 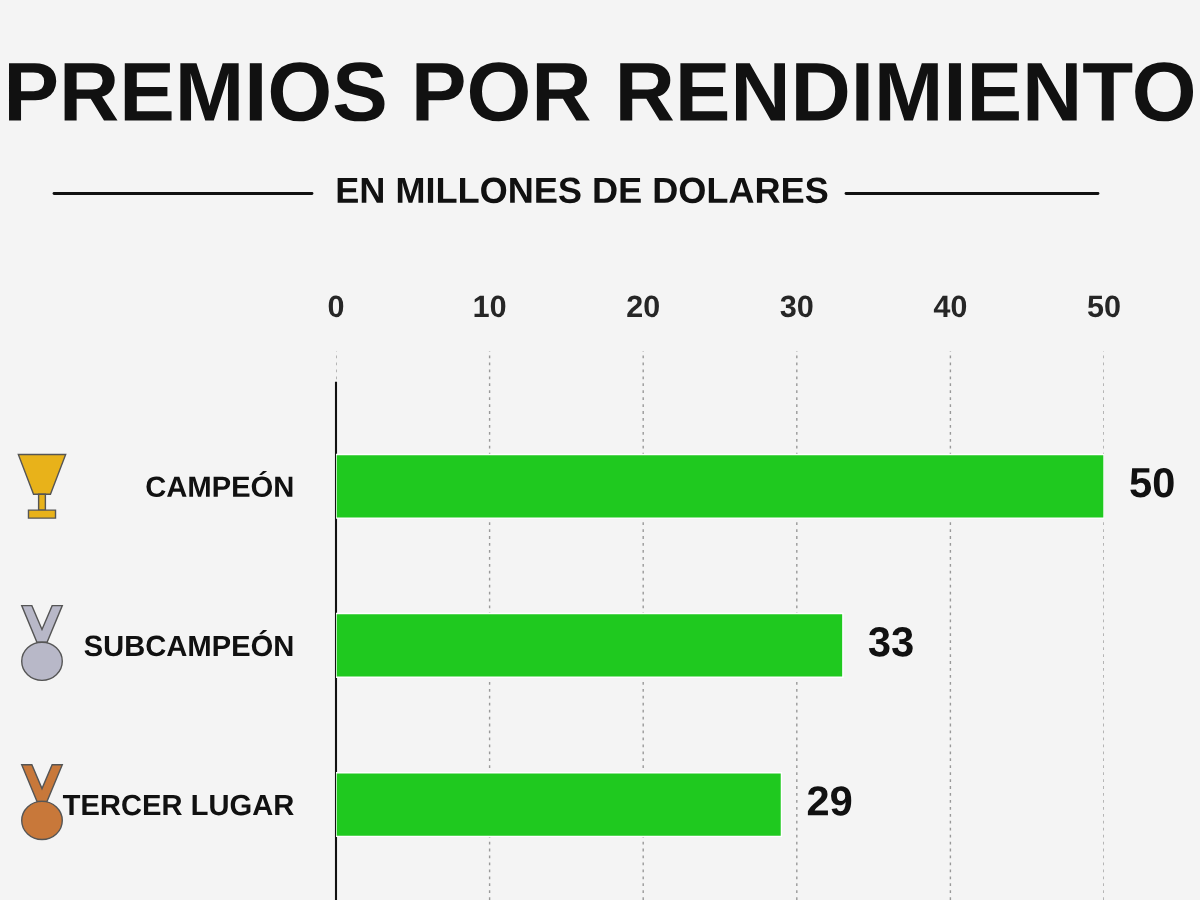 What do you see at coordinates (1152, 482) in the screenshot?
I see `data-label: 50` at bounding box center [1152, 482].